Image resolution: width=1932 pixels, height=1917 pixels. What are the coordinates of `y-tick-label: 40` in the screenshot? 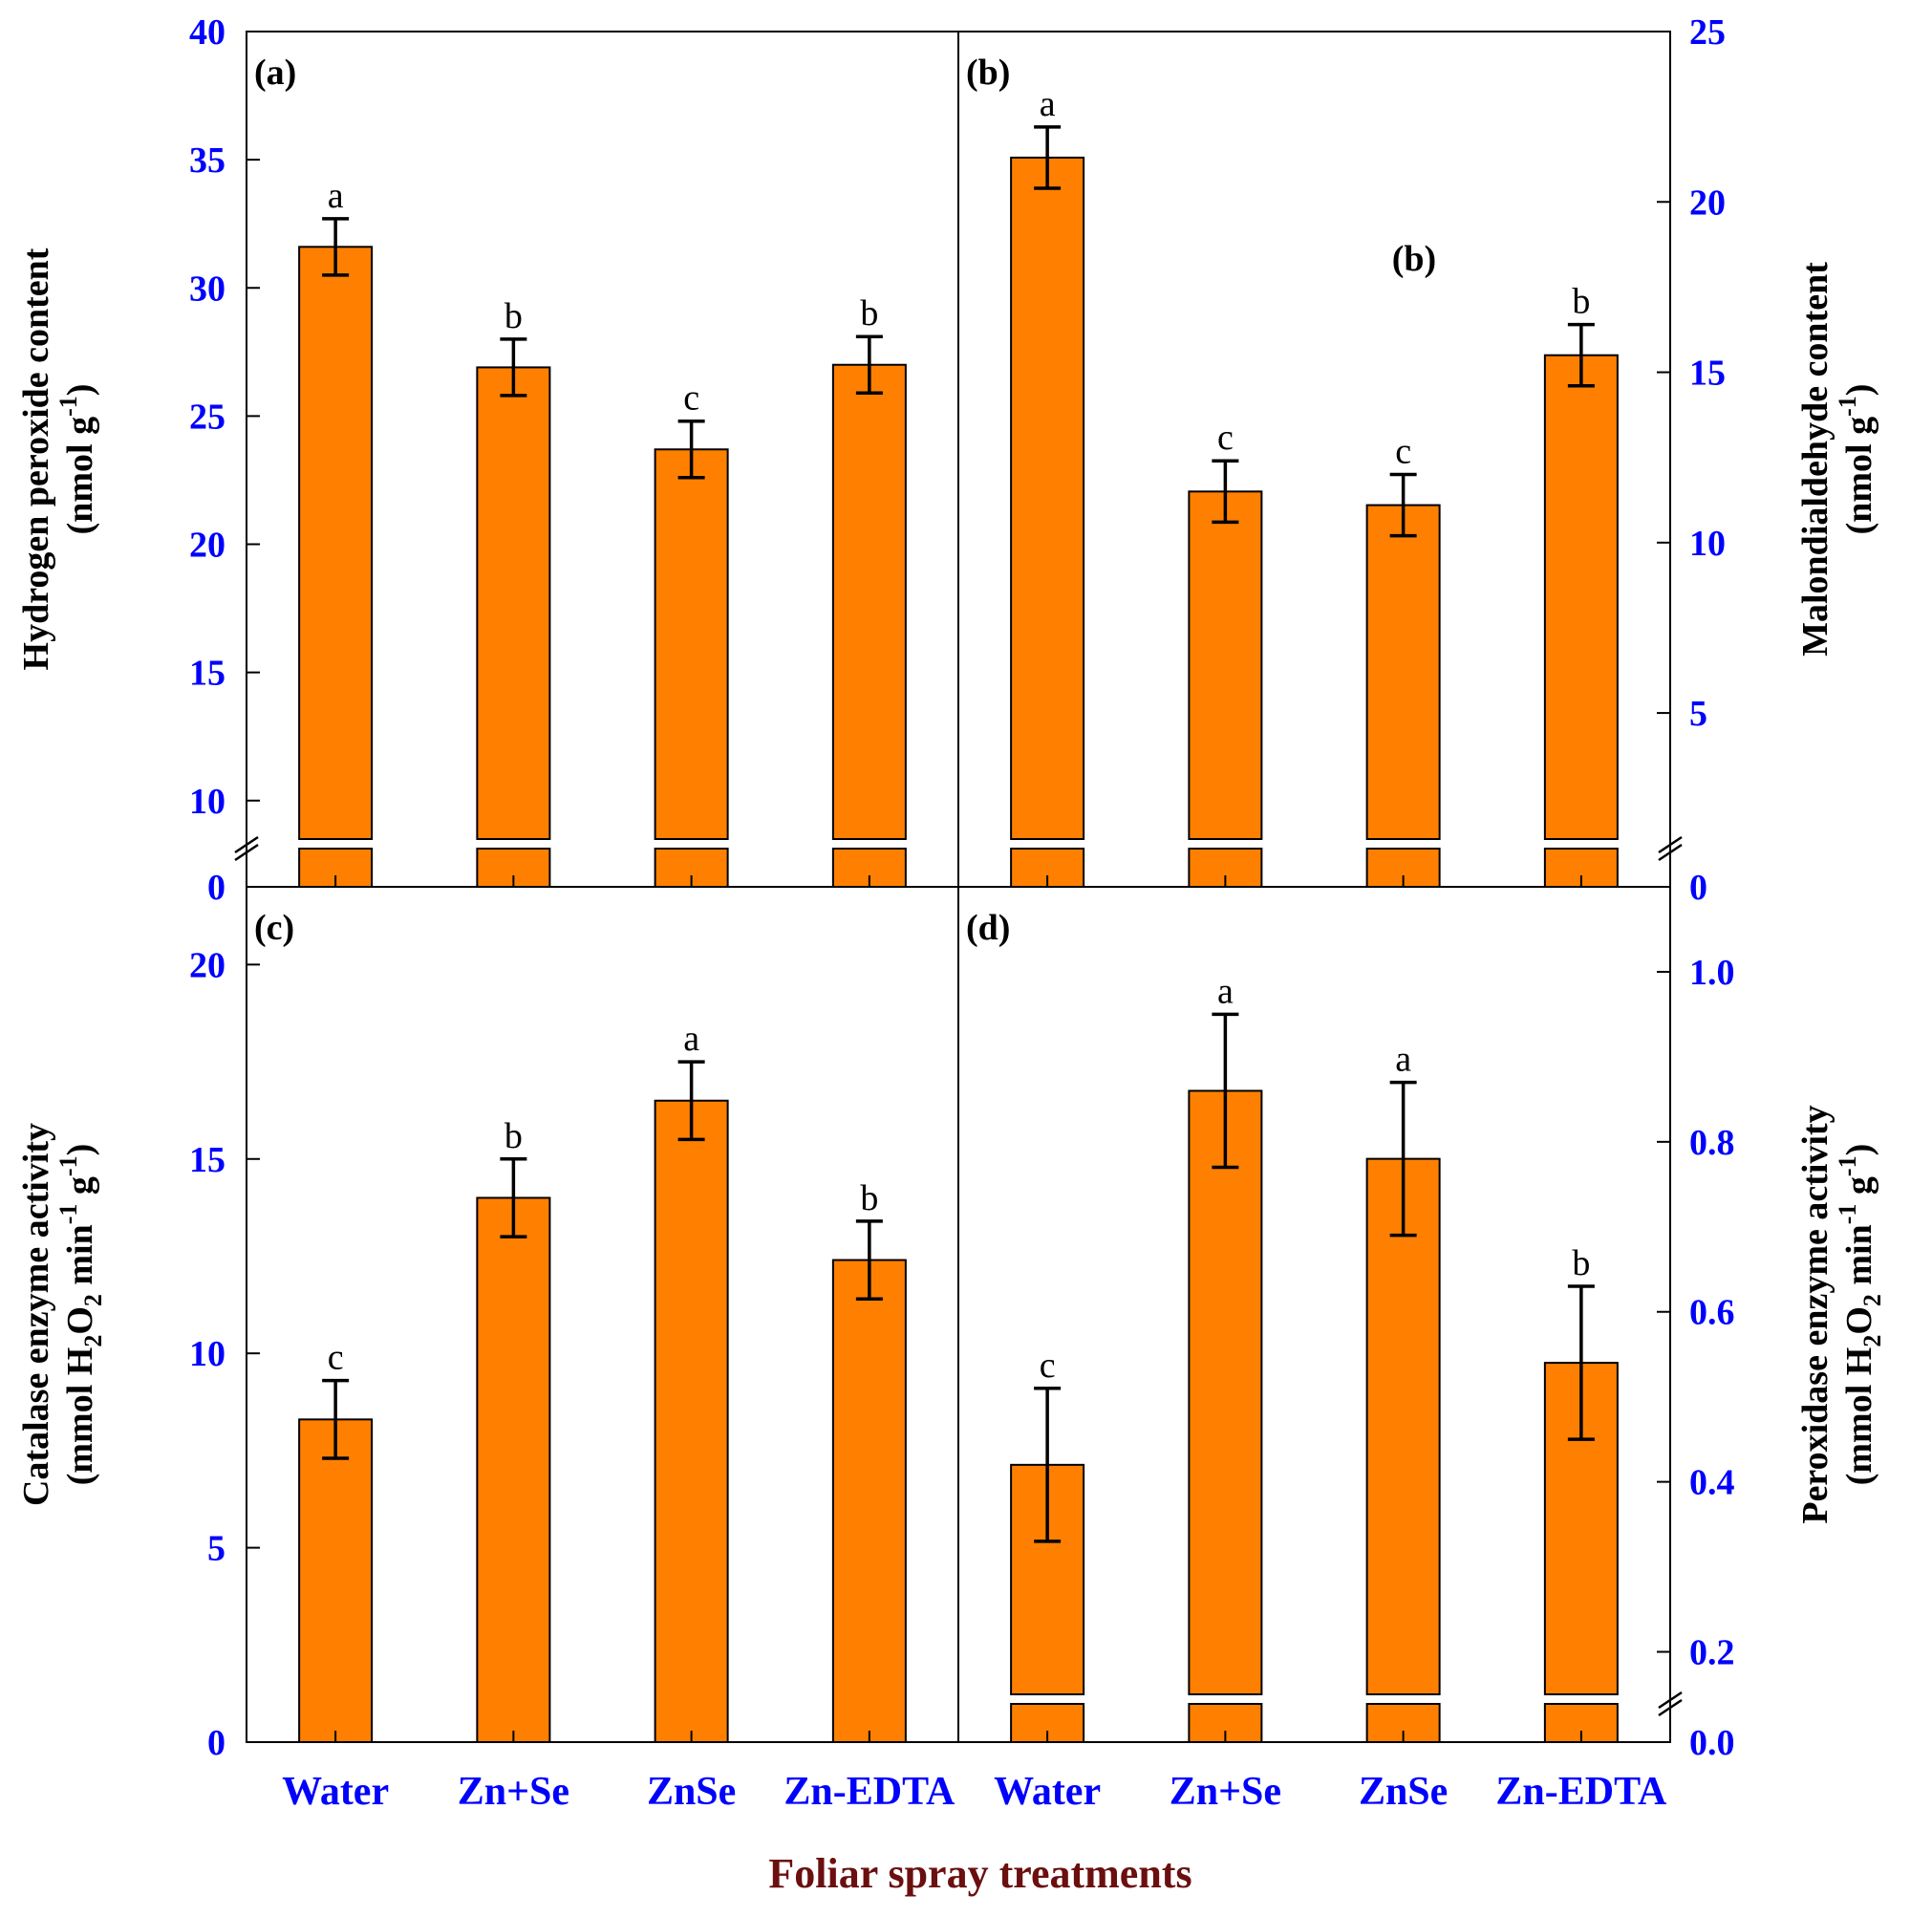 It's located at (207, 33).